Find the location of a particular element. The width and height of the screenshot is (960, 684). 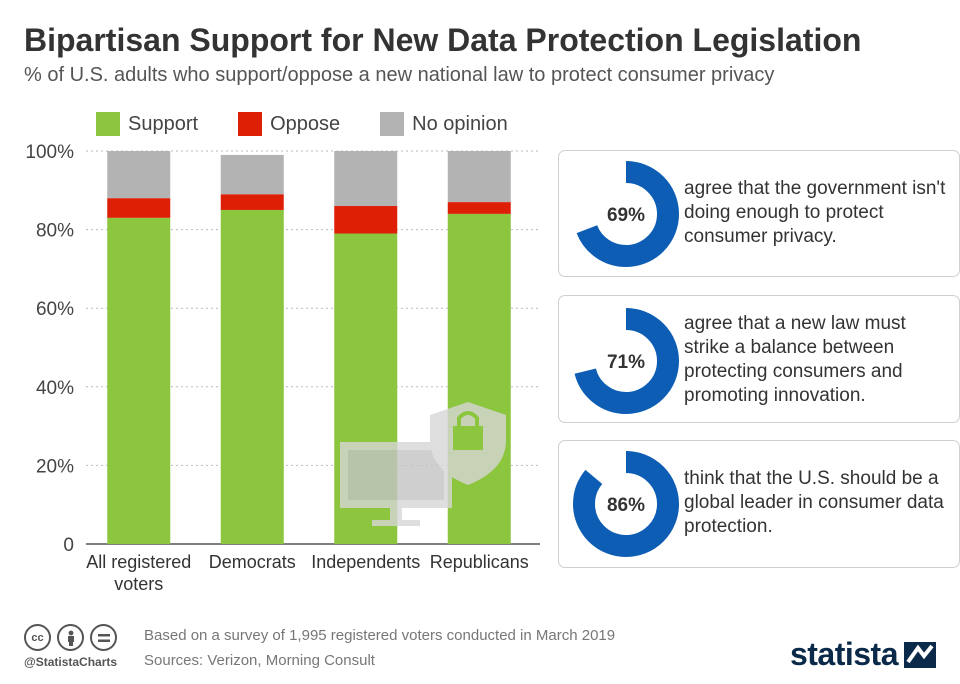

y-tick-label: 80% is located at coordinates (55, 231).